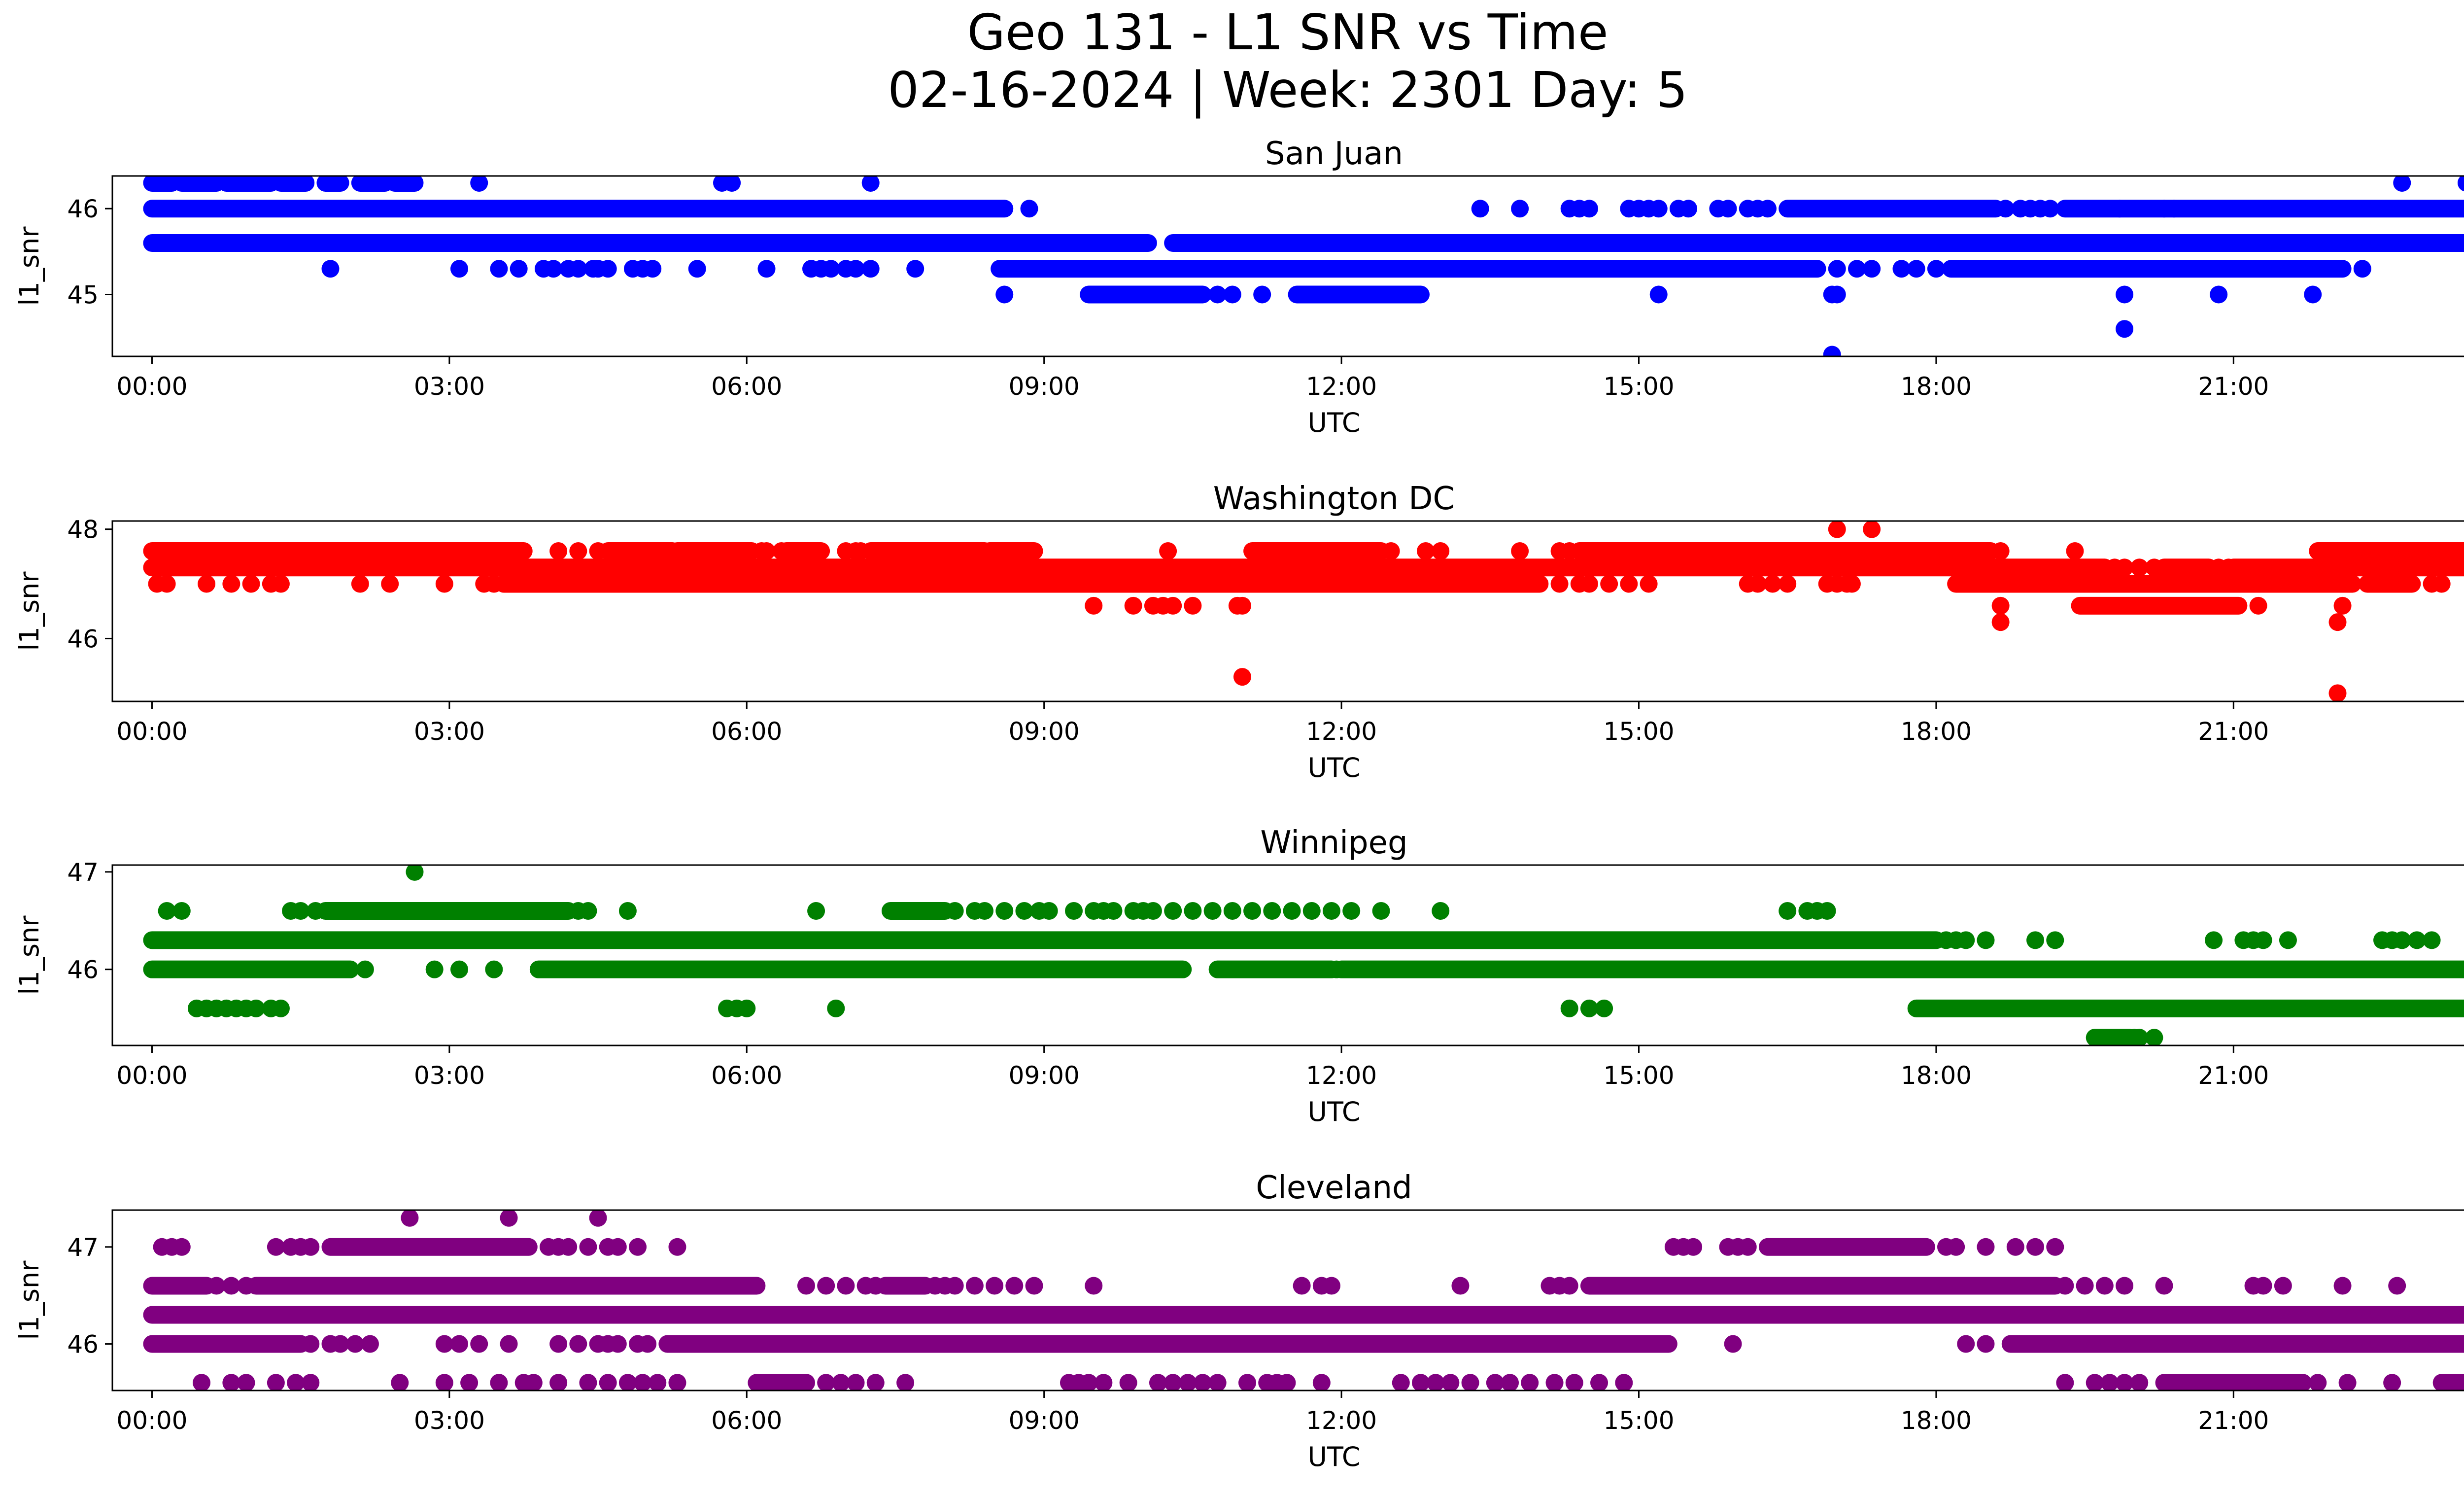 Image resolution: width=2464 pixels, height=1495 pixels. Describe the element at coordinates (1334, 1188) in the screenshot. I see `chart-title: Cleveland` at that location.